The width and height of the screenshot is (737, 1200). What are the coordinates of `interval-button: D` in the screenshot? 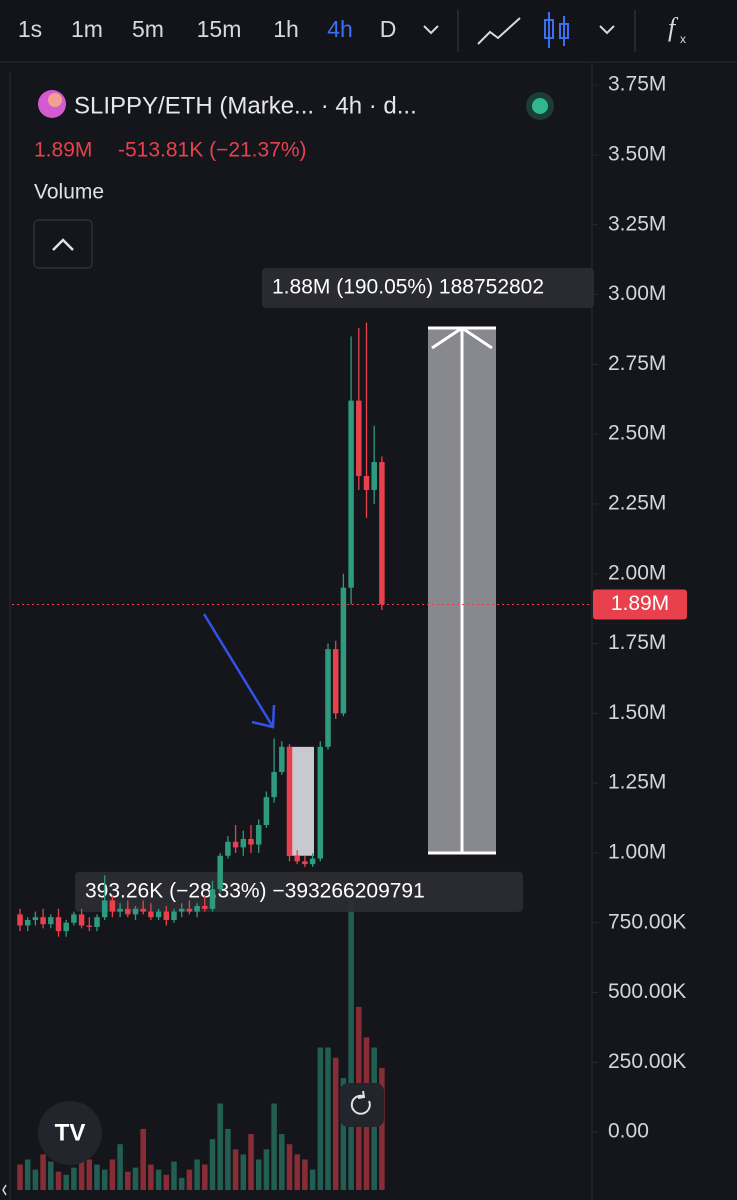 It's located at (388, 29).